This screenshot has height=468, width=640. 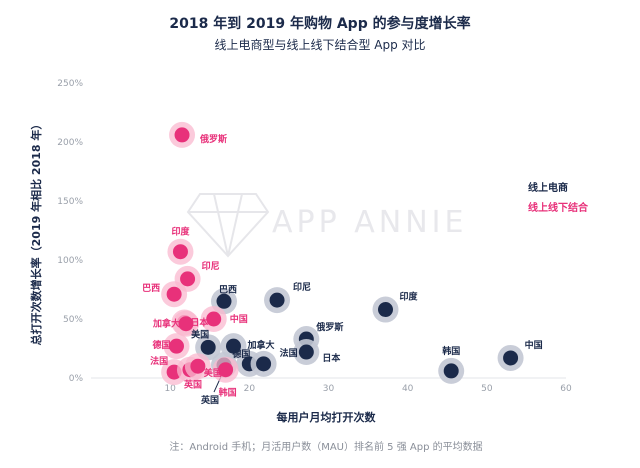 What do you see at coordinates (73, 320) in the screenshot?
I see `y-tick-label: 50%` at bounding box center [73, 320].